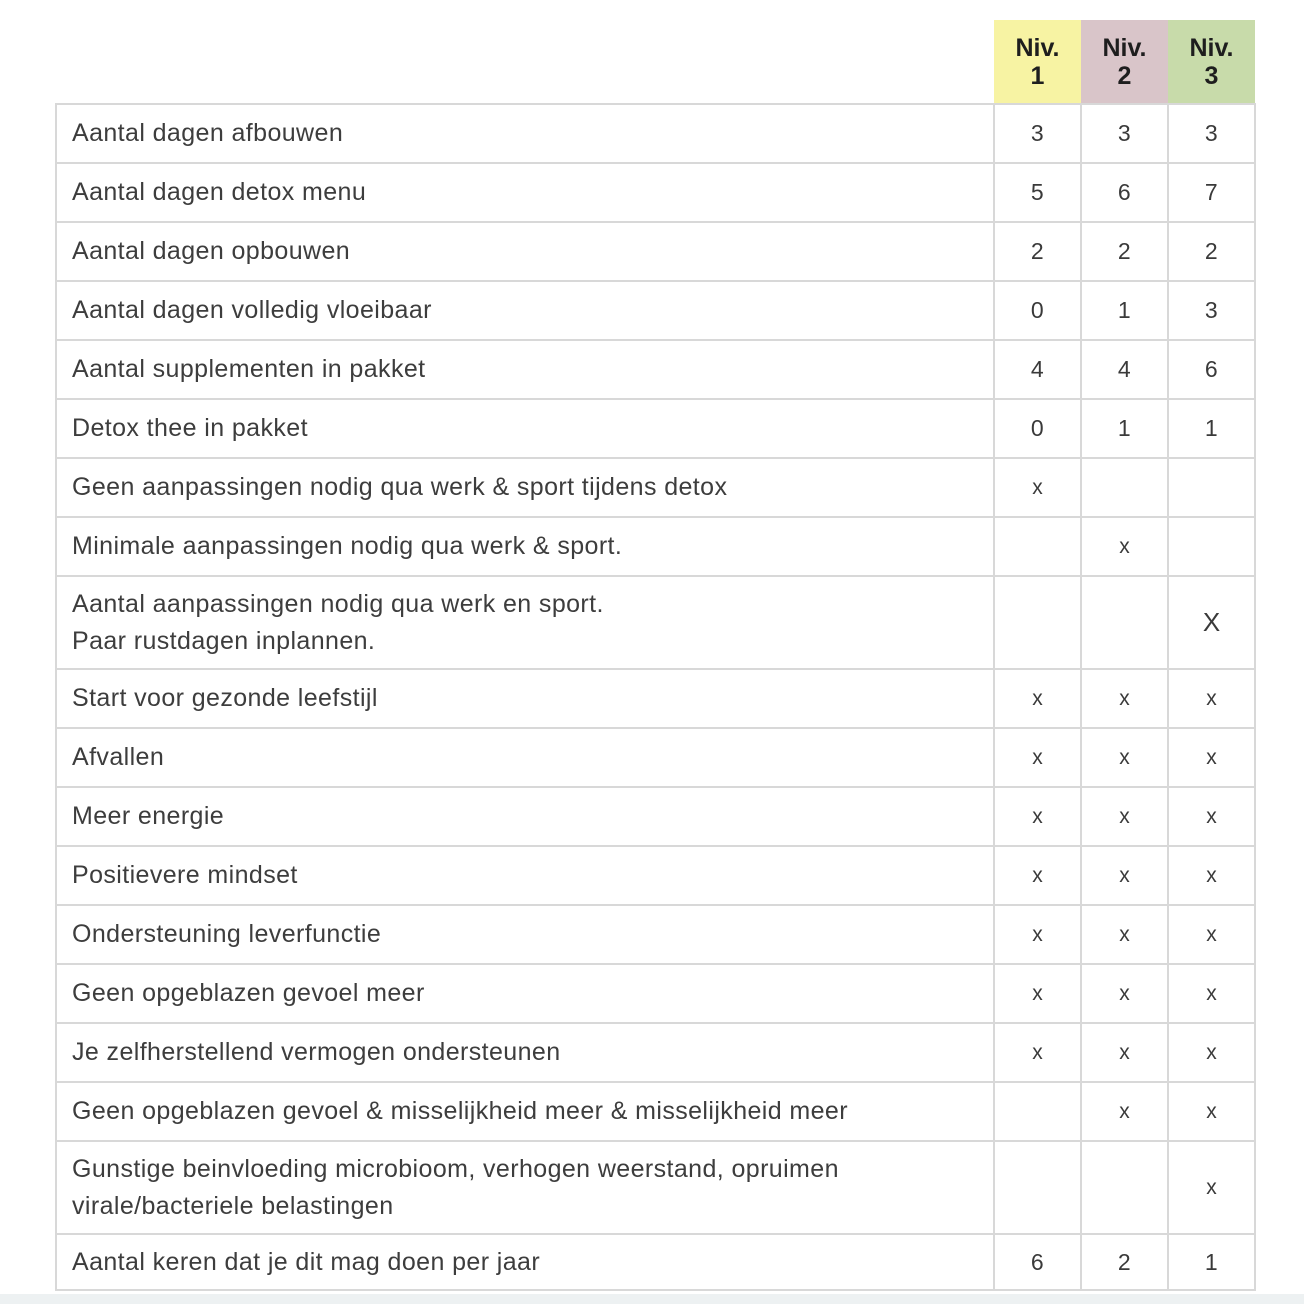  What do you see at coordinates (1211, 192) in the screenshot?
I see `cell-niv-3: 7` at bounding box center [1211, 192].